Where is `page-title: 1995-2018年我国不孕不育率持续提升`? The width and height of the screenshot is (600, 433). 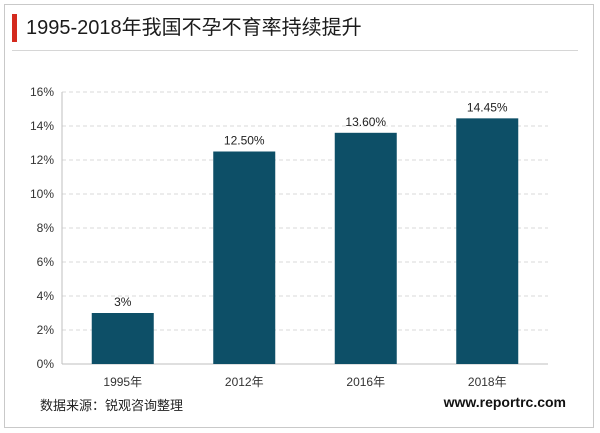 page-title: 1995-2018年我国不孕不育率持续提升 is located at coordinates (194, 28).